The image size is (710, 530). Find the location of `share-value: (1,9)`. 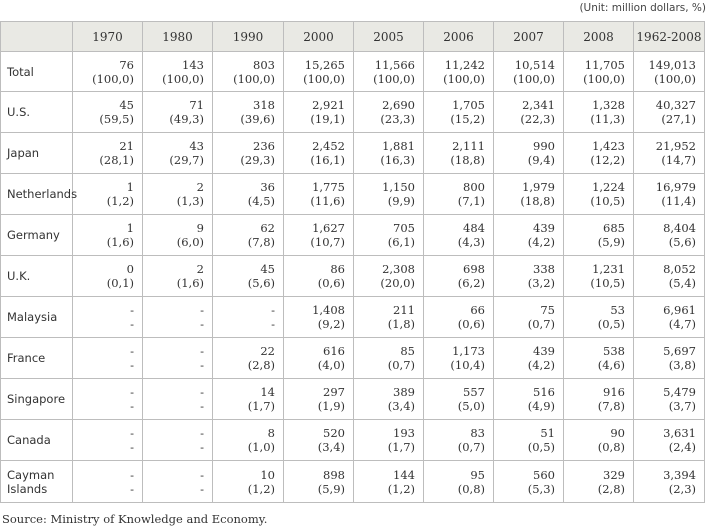

share-value: (1,9) is located at coordinates (331, 406).